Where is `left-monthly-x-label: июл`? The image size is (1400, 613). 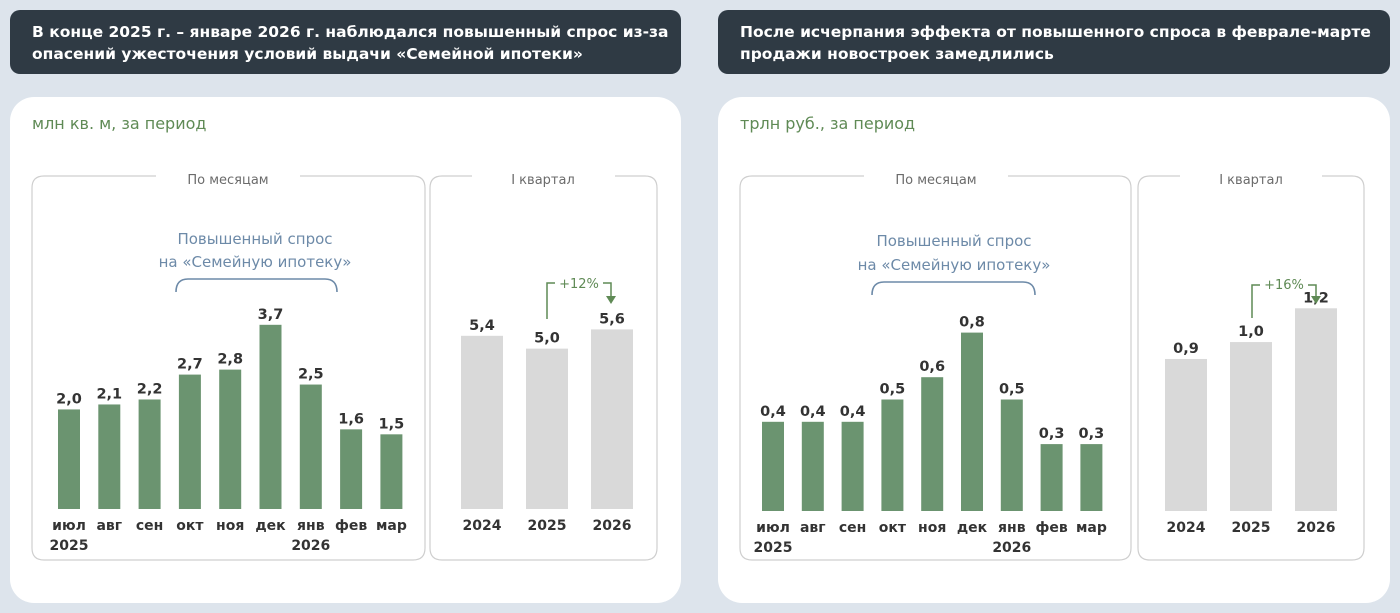
left-monthly-x-label: июл is located at coordinates (69, 526).